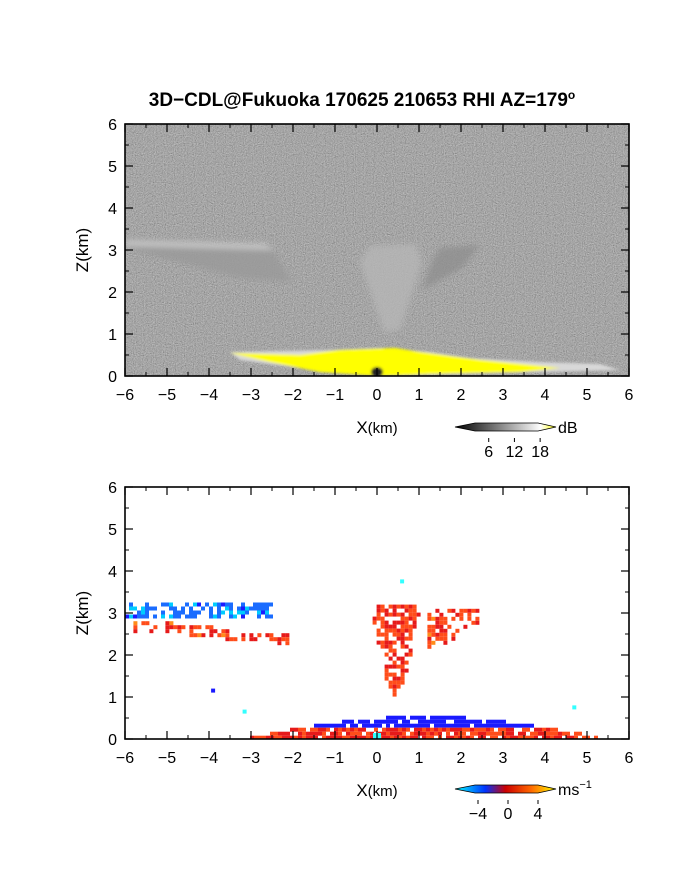 The height and width of the screenshot is (880, 680). Describe the element at coordinates (293, 395) in the screenshot. I see `x-tick-label: −2` at that location.